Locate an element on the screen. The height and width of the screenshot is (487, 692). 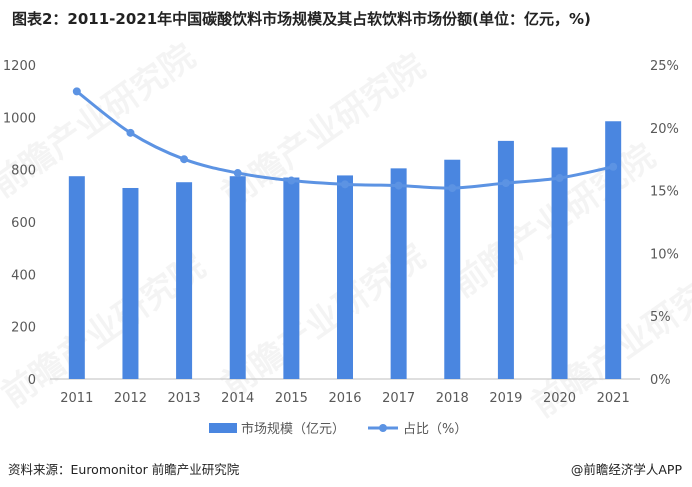
legend-bar-swatch is located at coordinates (223, 428).